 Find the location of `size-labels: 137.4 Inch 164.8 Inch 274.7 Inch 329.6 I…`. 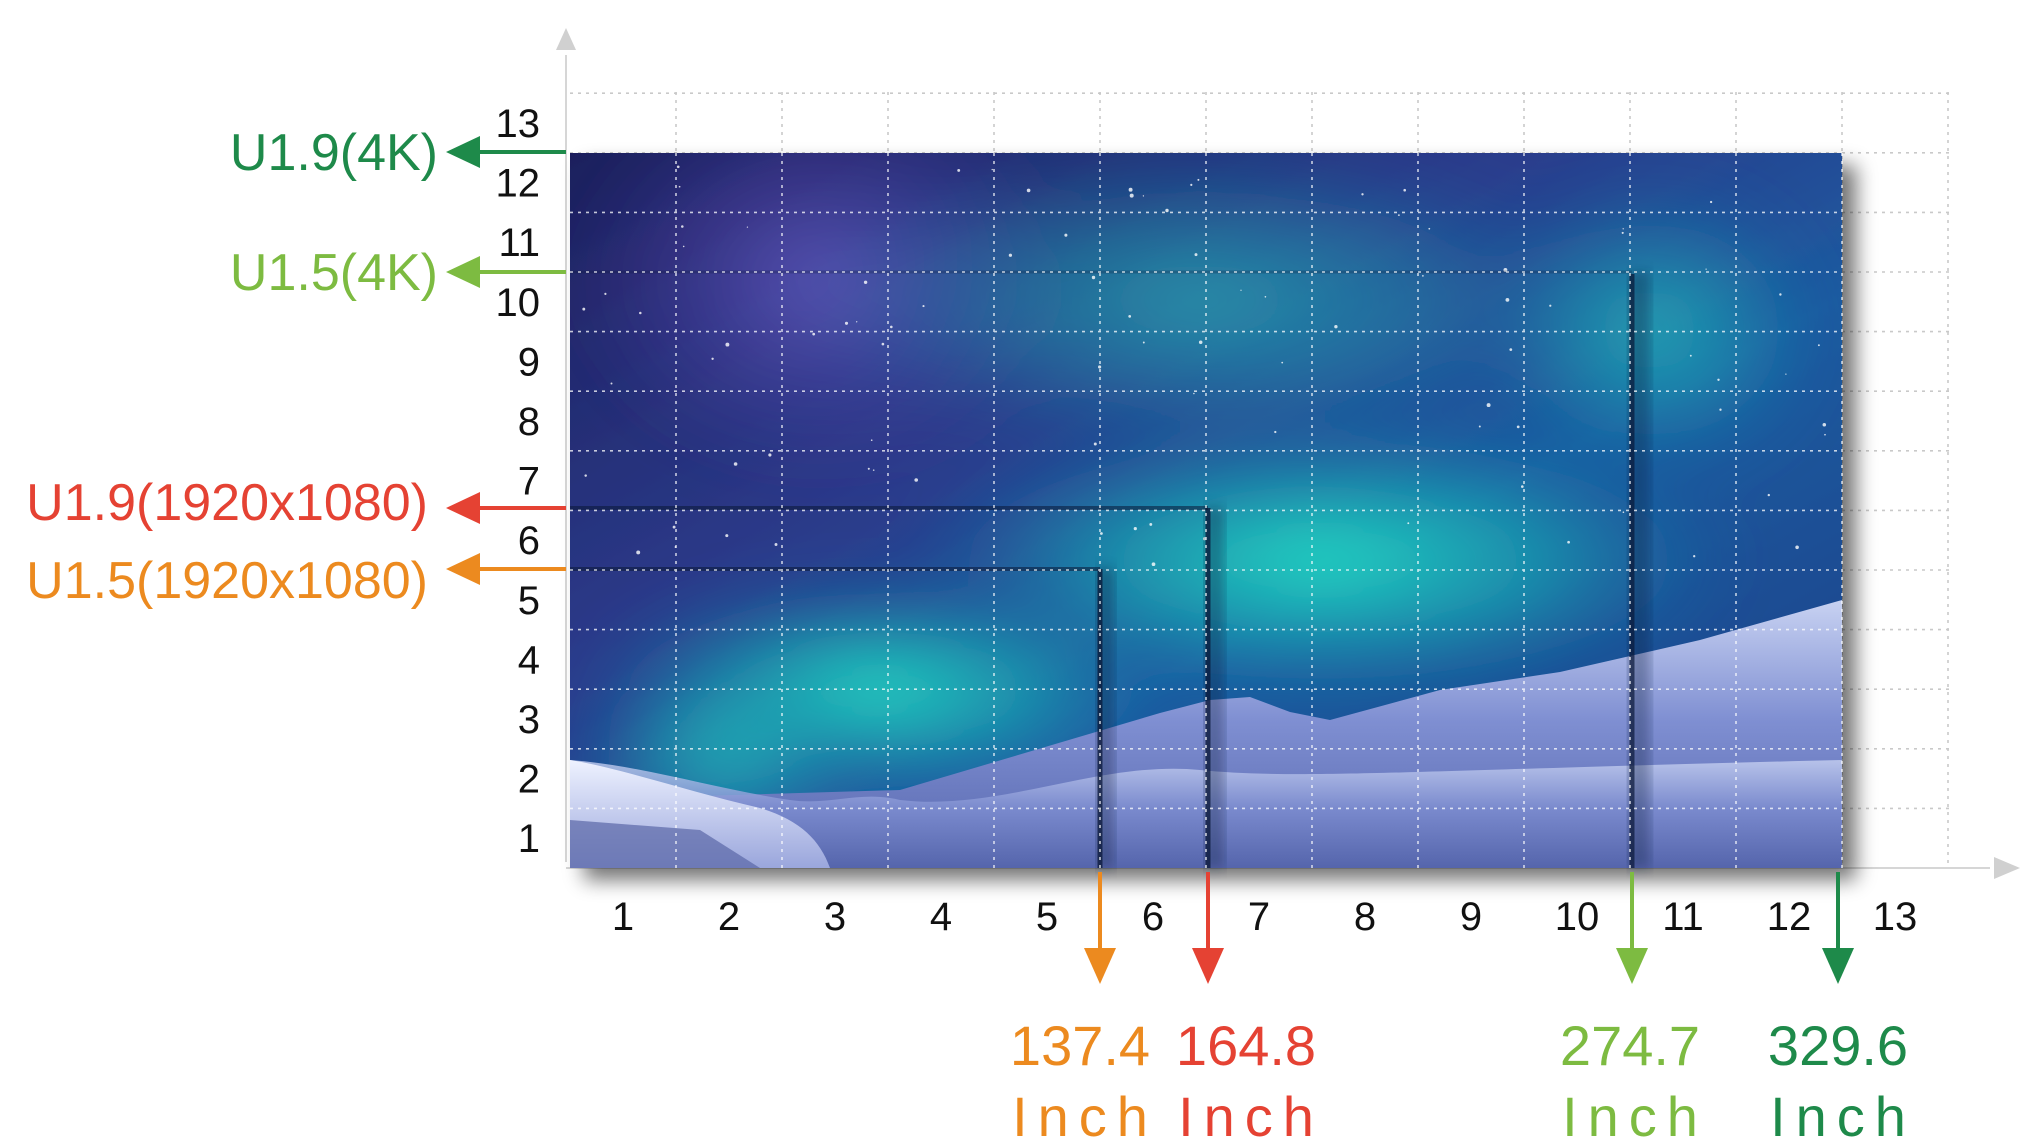

size-labels: 137.4 Inch 164.8 Inch 274.7 Inch 329.6 I… is located at coordinates (1463, 1007).